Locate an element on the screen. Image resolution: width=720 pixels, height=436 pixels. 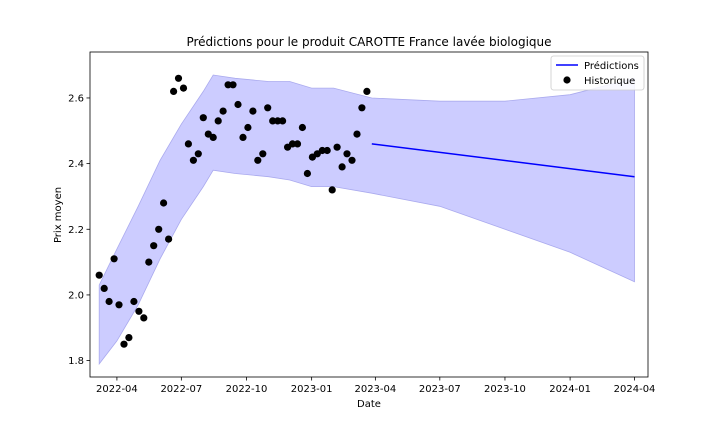
y-tick-label: 2.2 is located at coordinates (76, 230).